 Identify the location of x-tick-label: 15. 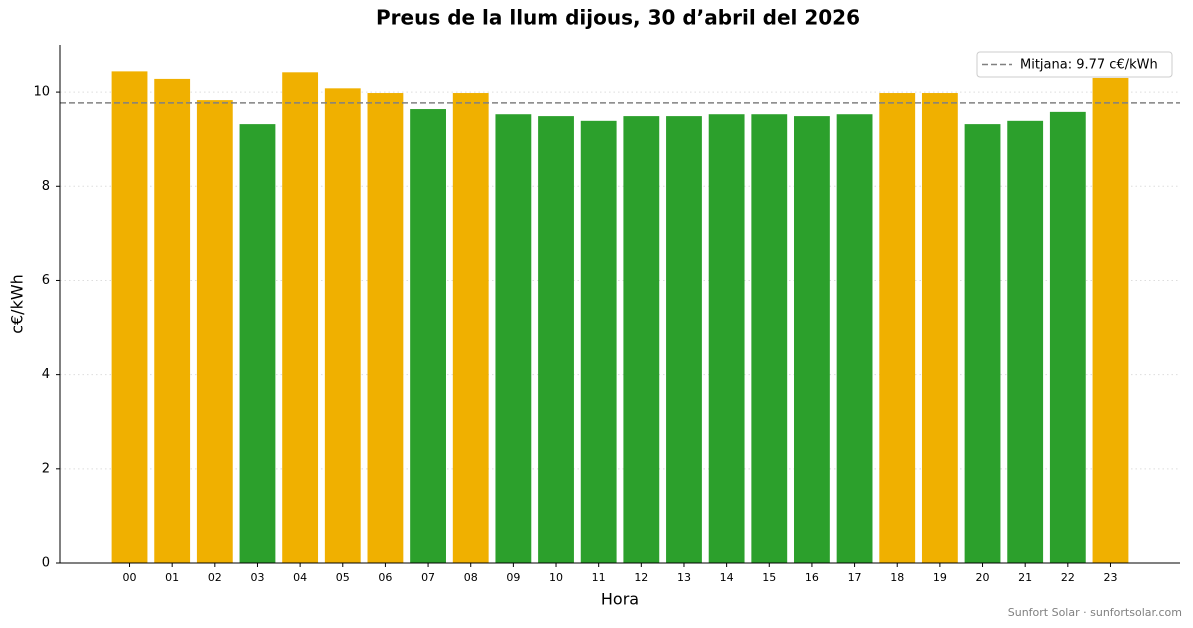
(769, 577).